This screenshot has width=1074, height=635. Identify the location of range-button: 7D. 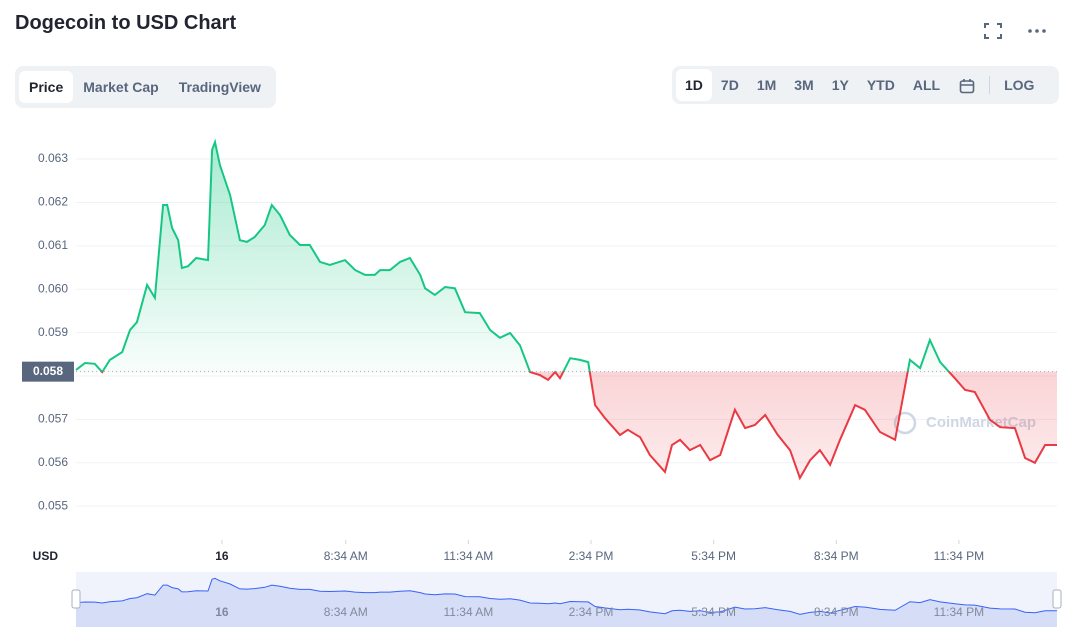
(729, 85).